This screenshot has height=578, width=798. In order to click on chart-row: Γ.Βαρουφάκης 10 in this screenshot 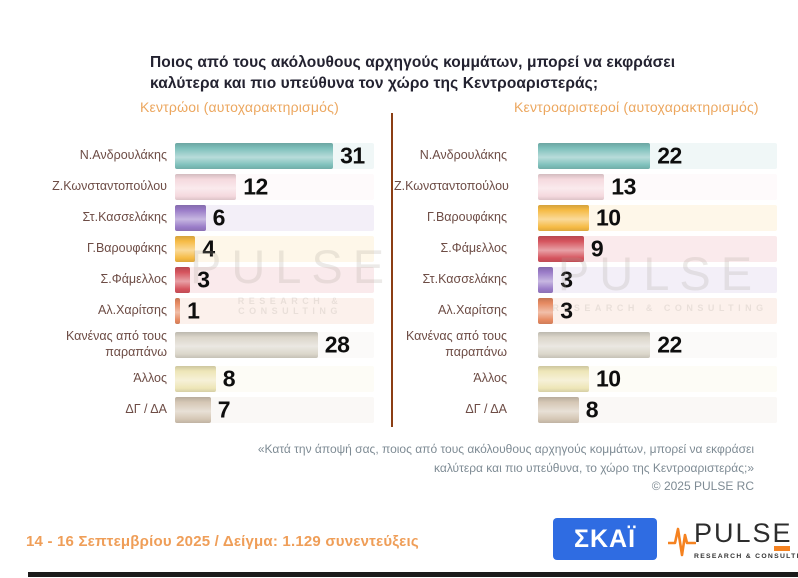, I will do `click(585, 217)`.